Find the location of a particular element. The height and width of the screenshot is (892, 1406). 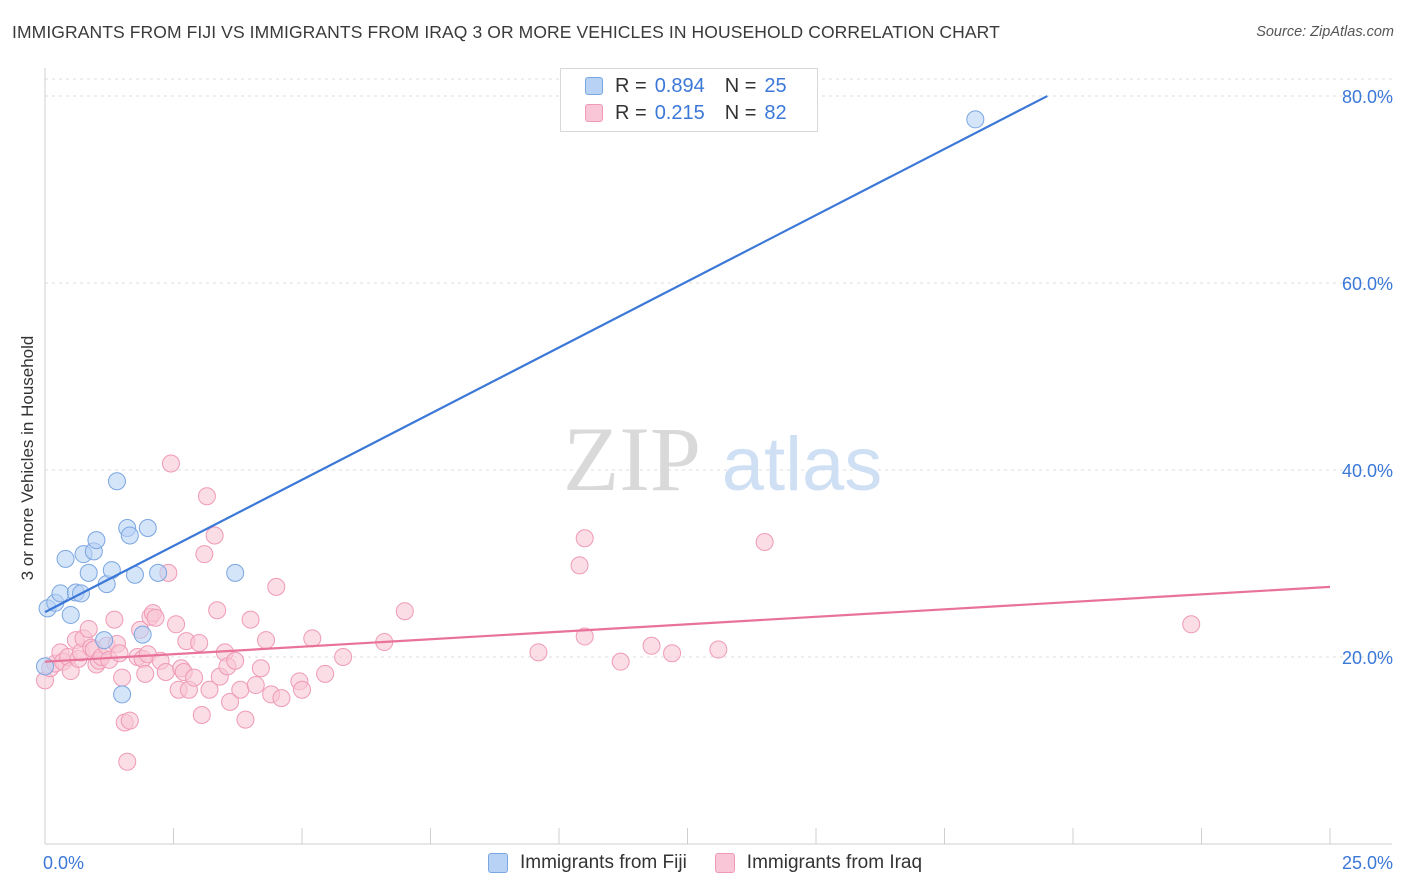

correlation-legend: R = 0.894 N = 25 R = 0.215 N = 82 is located at coordinates (689, 100).